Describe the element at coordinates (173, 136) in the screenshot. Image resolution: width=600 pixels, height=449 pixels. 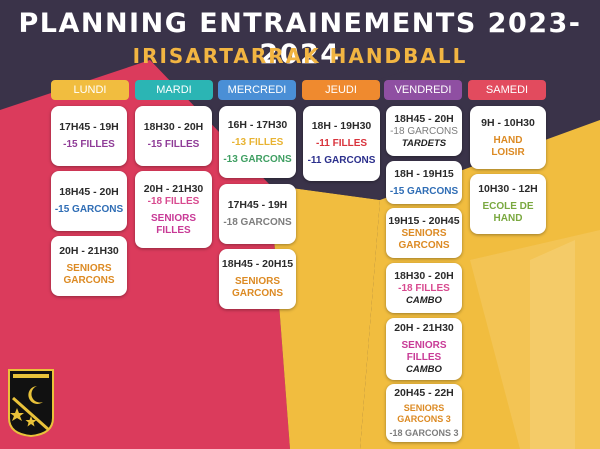
I see `session-card: 18H30 - 20H -15 FILLES` at that location.